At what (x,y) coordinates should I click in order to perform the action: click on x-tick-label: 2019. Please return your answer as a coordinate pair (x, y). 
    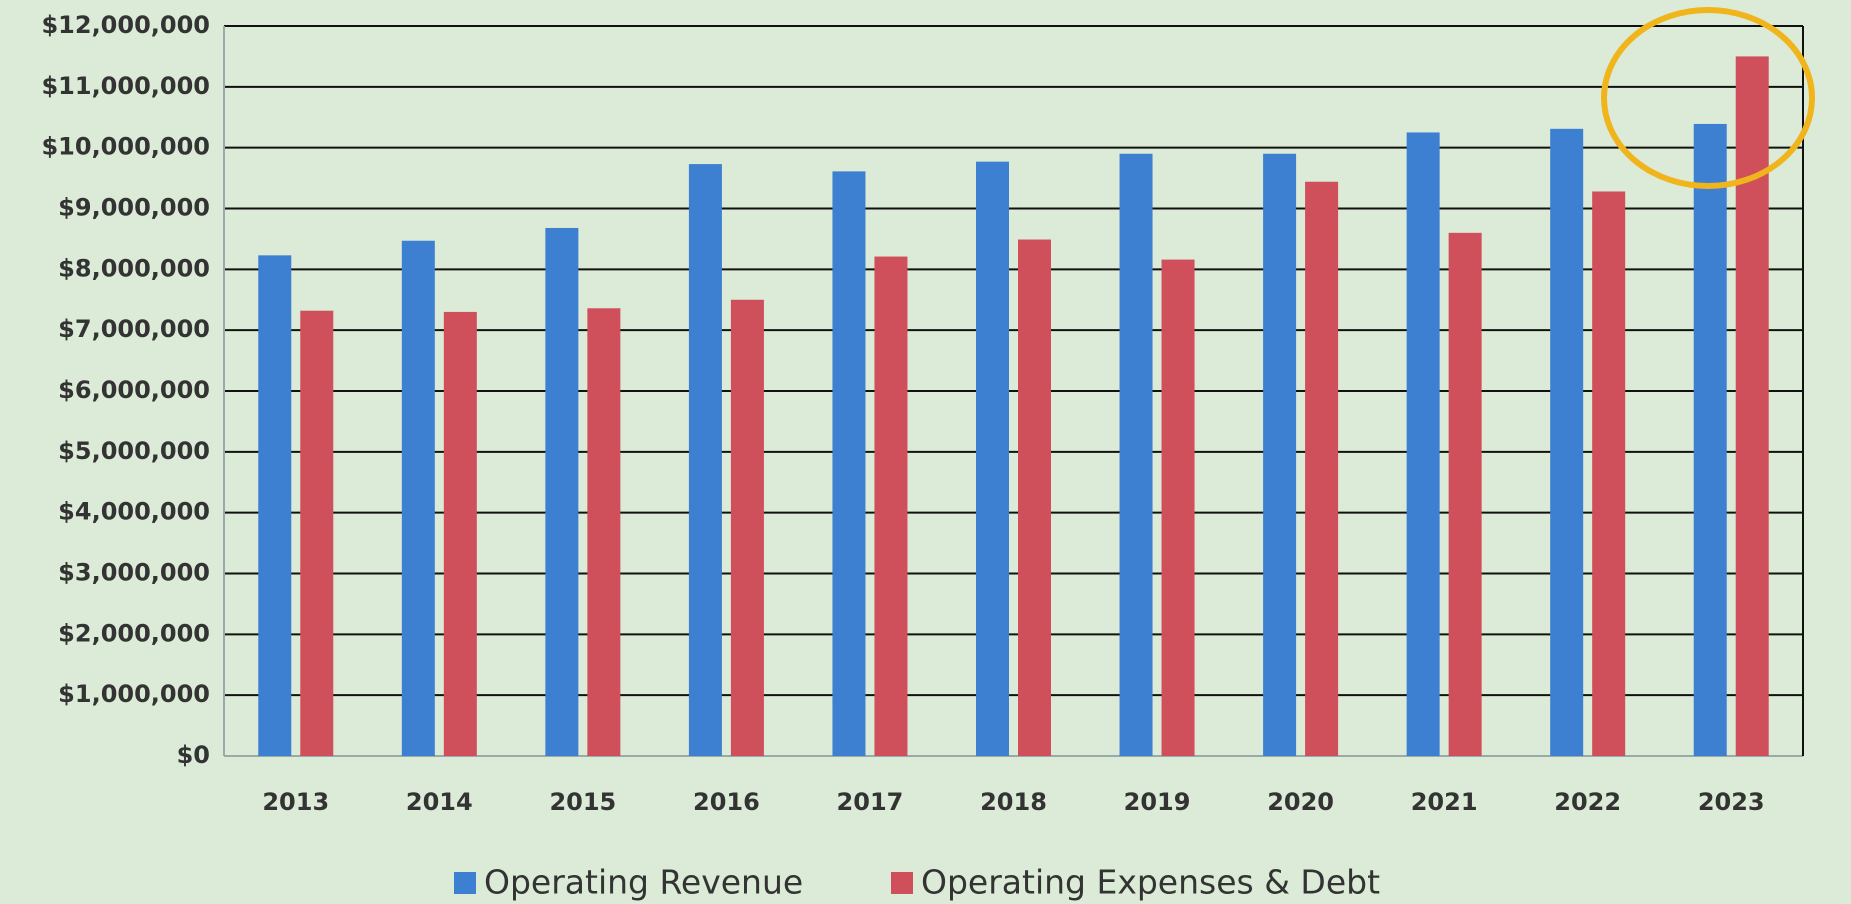
    Looking at the image, I should click on (1157, 802).